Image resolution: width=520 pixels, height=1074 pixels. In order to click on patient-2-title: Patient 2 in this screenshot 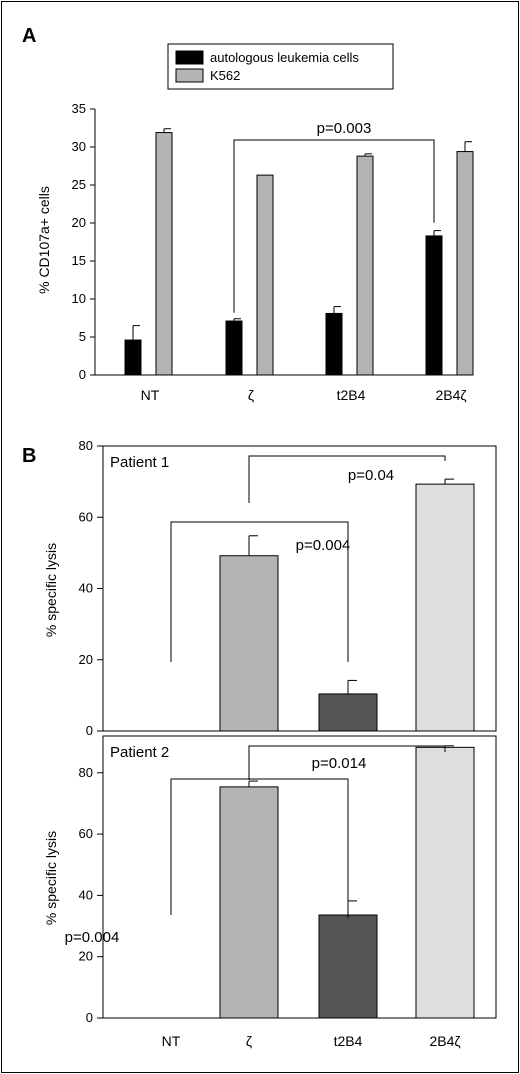, I will do `click(139, 752)`.